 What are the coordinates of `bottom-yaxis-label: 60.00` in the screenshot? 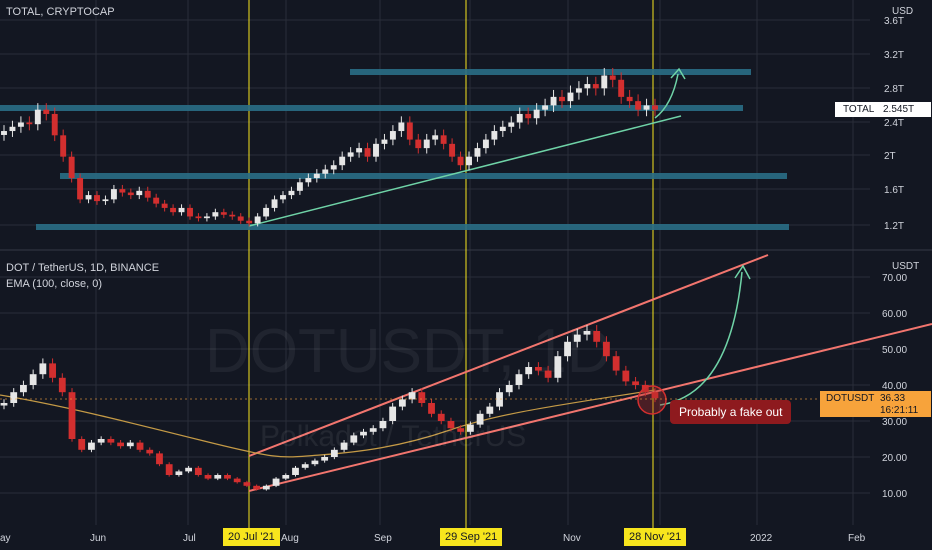 It's located at (894, 314).